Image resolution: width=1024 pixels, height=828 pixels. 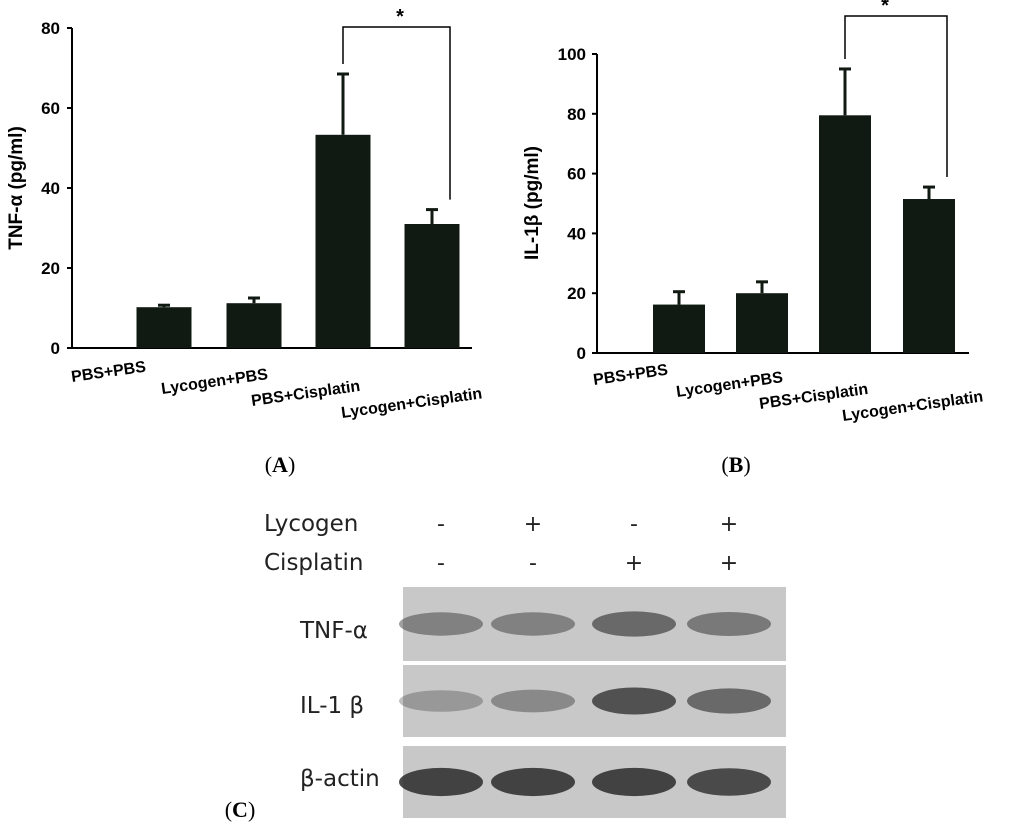 What do you see at coordinates (735, 464) in the screenshot?
I see `panel-label: (B)` at bounding box center [735, 464].